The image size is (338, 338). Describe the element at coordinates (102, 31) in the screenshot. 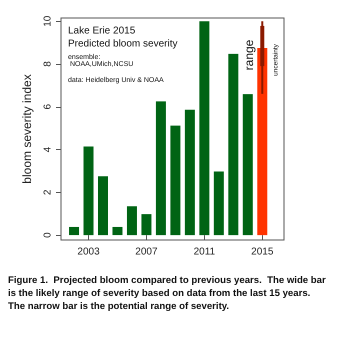

I see `text: Lake Erie 2015` at that location.